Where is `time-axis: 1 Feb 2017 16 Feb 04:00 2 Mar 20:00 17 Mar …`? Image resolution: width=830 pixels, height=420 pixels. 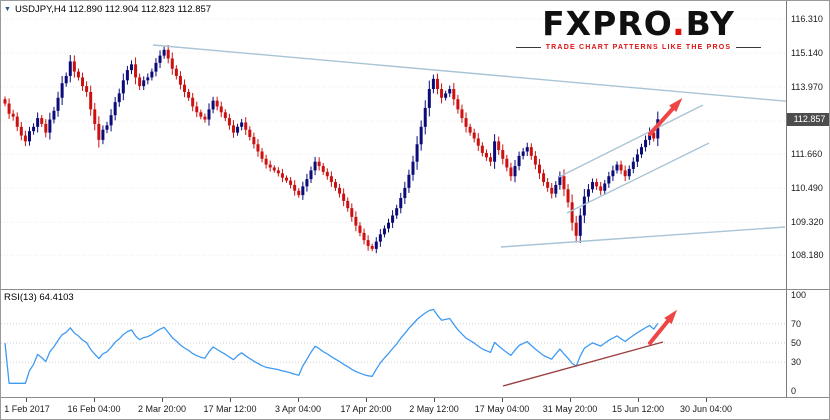 time-axis: 1 Feb 2017 16 Feb 04:00 2 Mar 20:00 17 Mar … is located at coordinates (415, 408).